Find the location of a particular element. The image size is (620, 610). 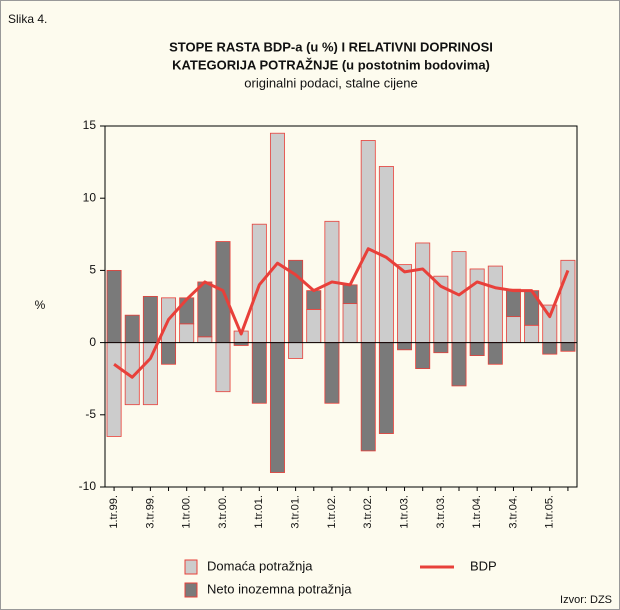

x-tick-label: 3.tr.03. is located at coordinates (441, 512).